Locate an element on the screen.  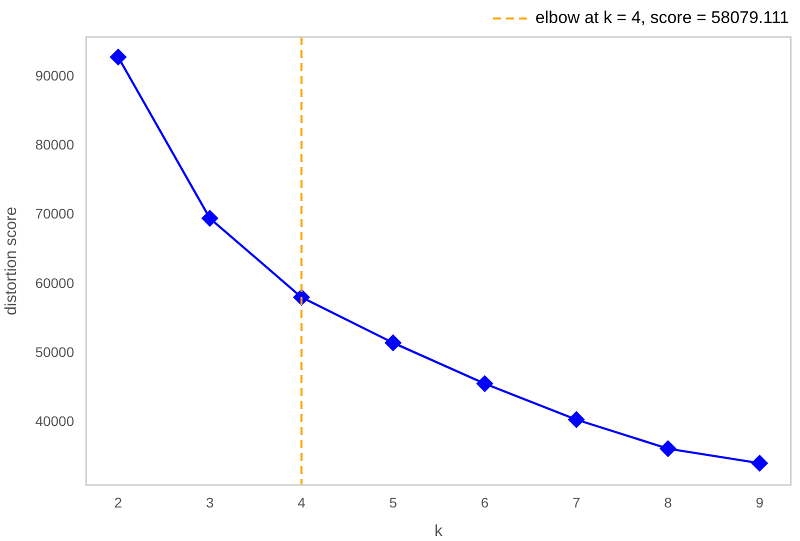
x-tick-label: 6 is located at coordinates (484, 502).